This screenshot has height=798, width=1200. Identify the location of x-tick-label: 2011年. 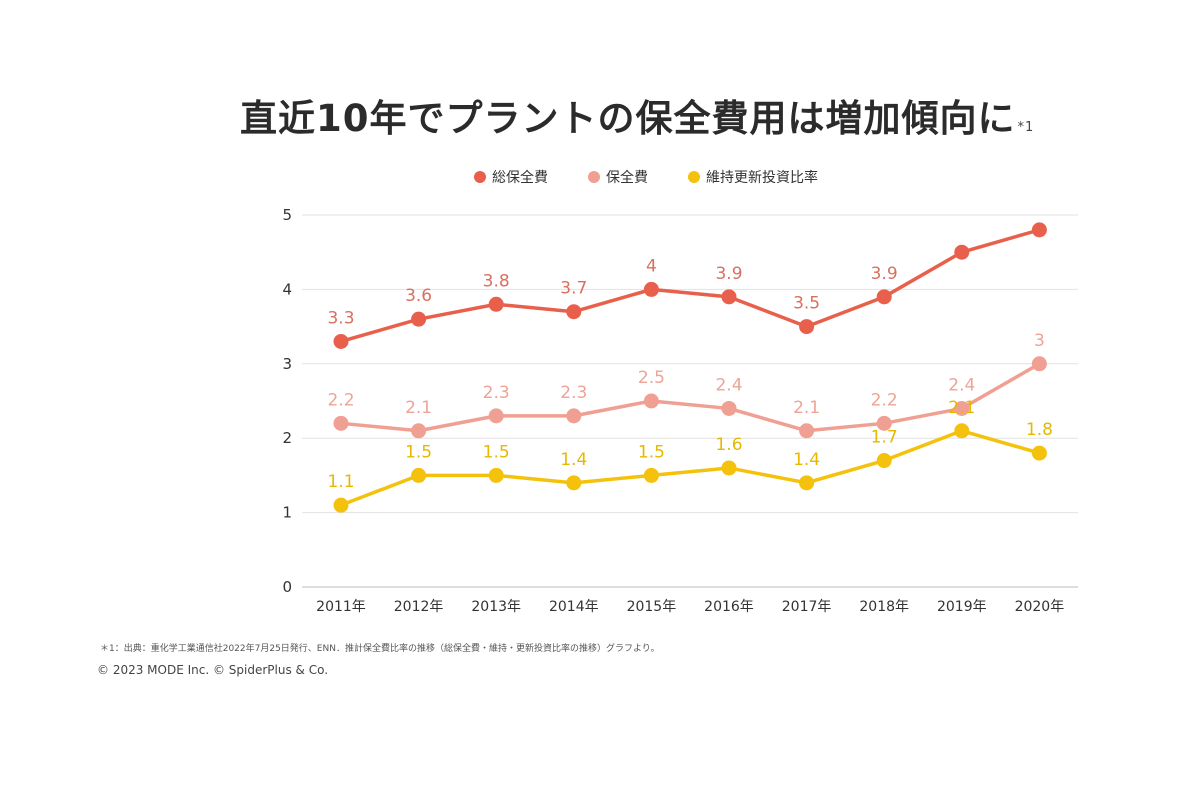
(341, 607).